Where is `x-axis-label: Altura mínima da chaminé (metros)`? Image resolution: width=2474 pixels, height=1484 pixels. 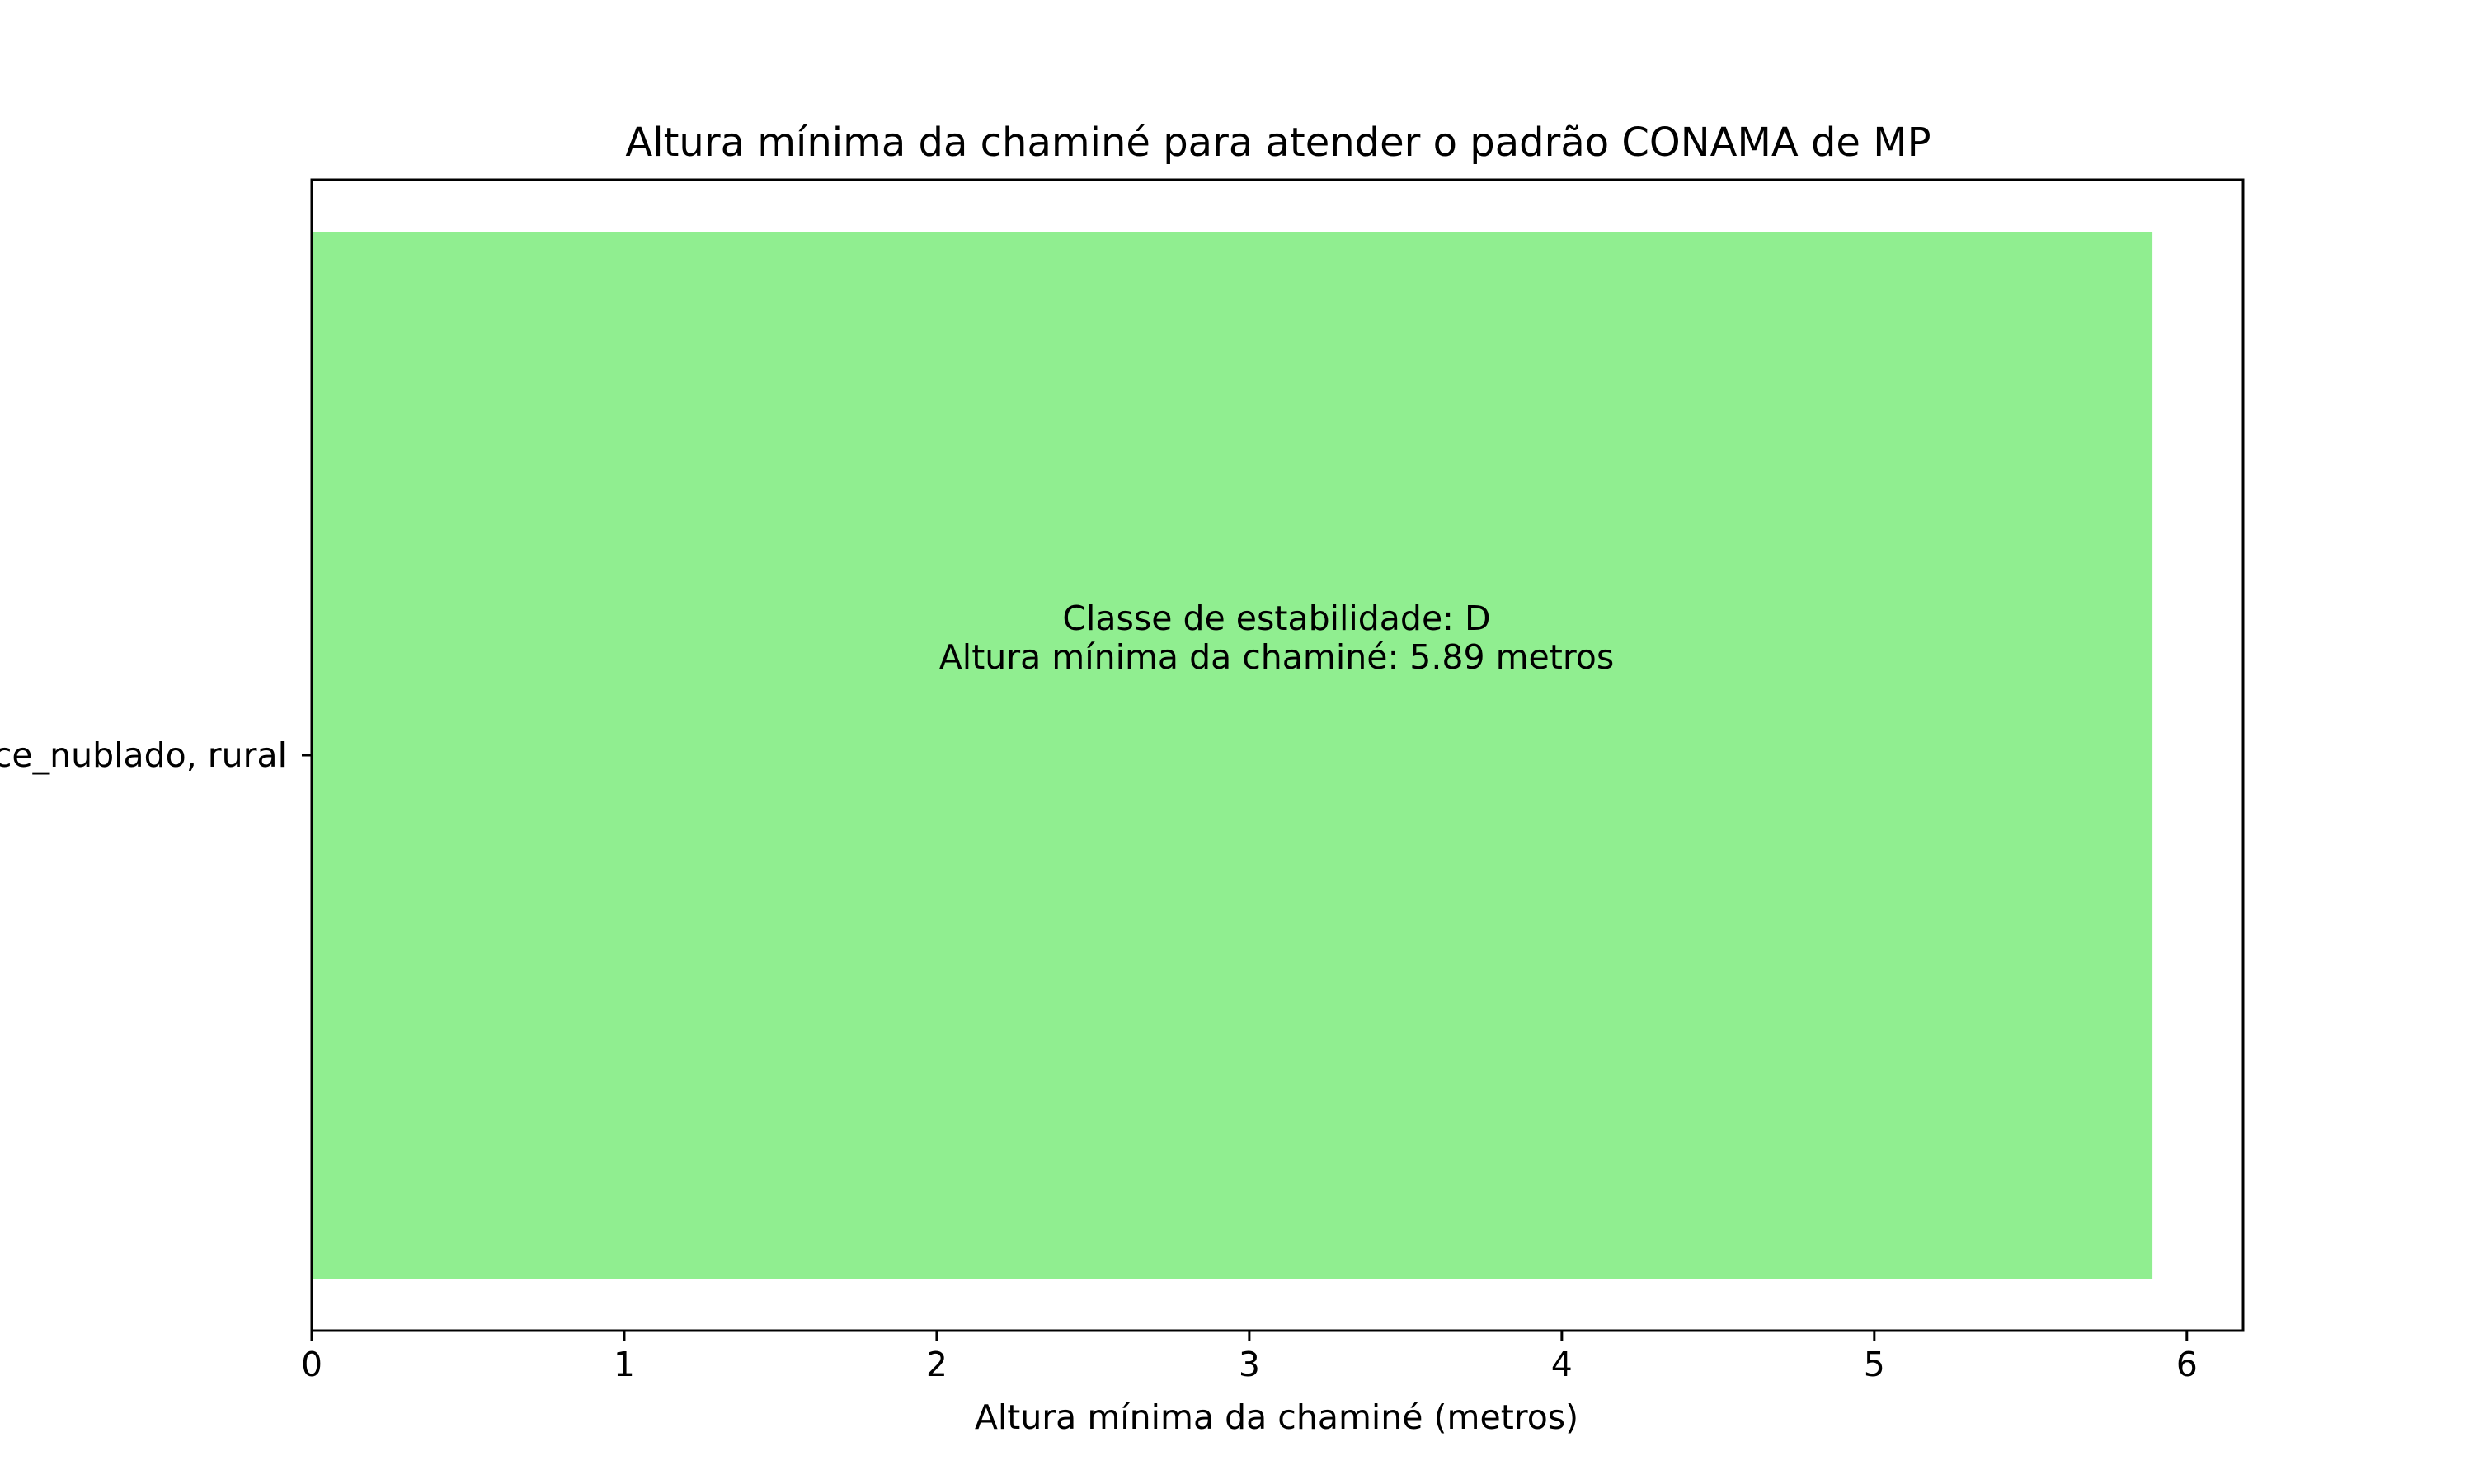
x-axis-label: Altura mínima da chaminé (metros) is located at coordinates (1276, 1417).